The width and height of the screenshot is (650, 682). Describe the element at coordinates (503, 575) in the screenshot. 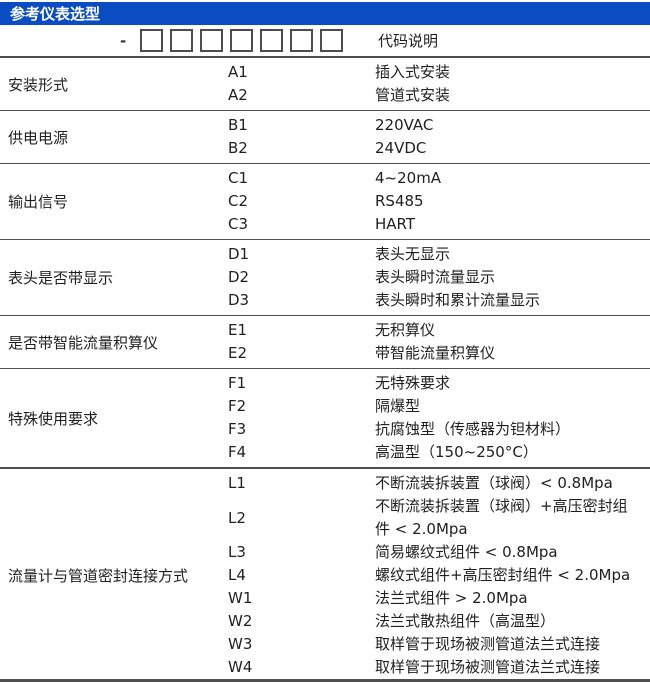

I see `option-description: 螺纹式组件+高压密封组件 < 2.0Mpa` at that location.